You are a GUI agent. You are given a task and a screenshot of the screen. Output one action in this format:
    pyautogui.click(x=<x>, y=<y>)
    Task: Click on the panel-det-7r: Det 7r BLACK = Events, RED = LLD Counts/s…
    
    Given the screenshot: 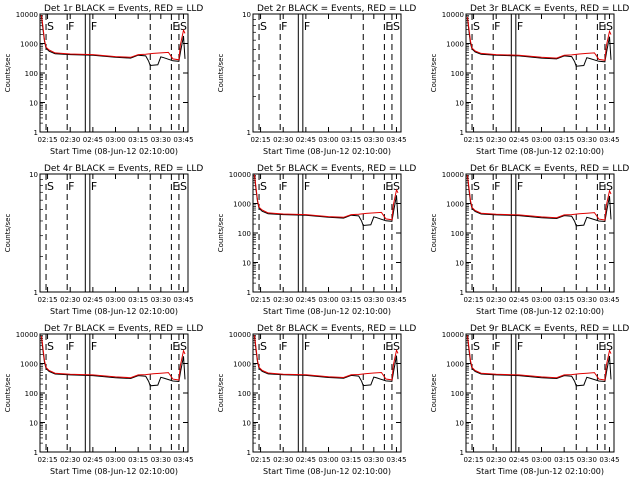 What is the action you would take?
    pyautogui.click(x=103, y=400)
    